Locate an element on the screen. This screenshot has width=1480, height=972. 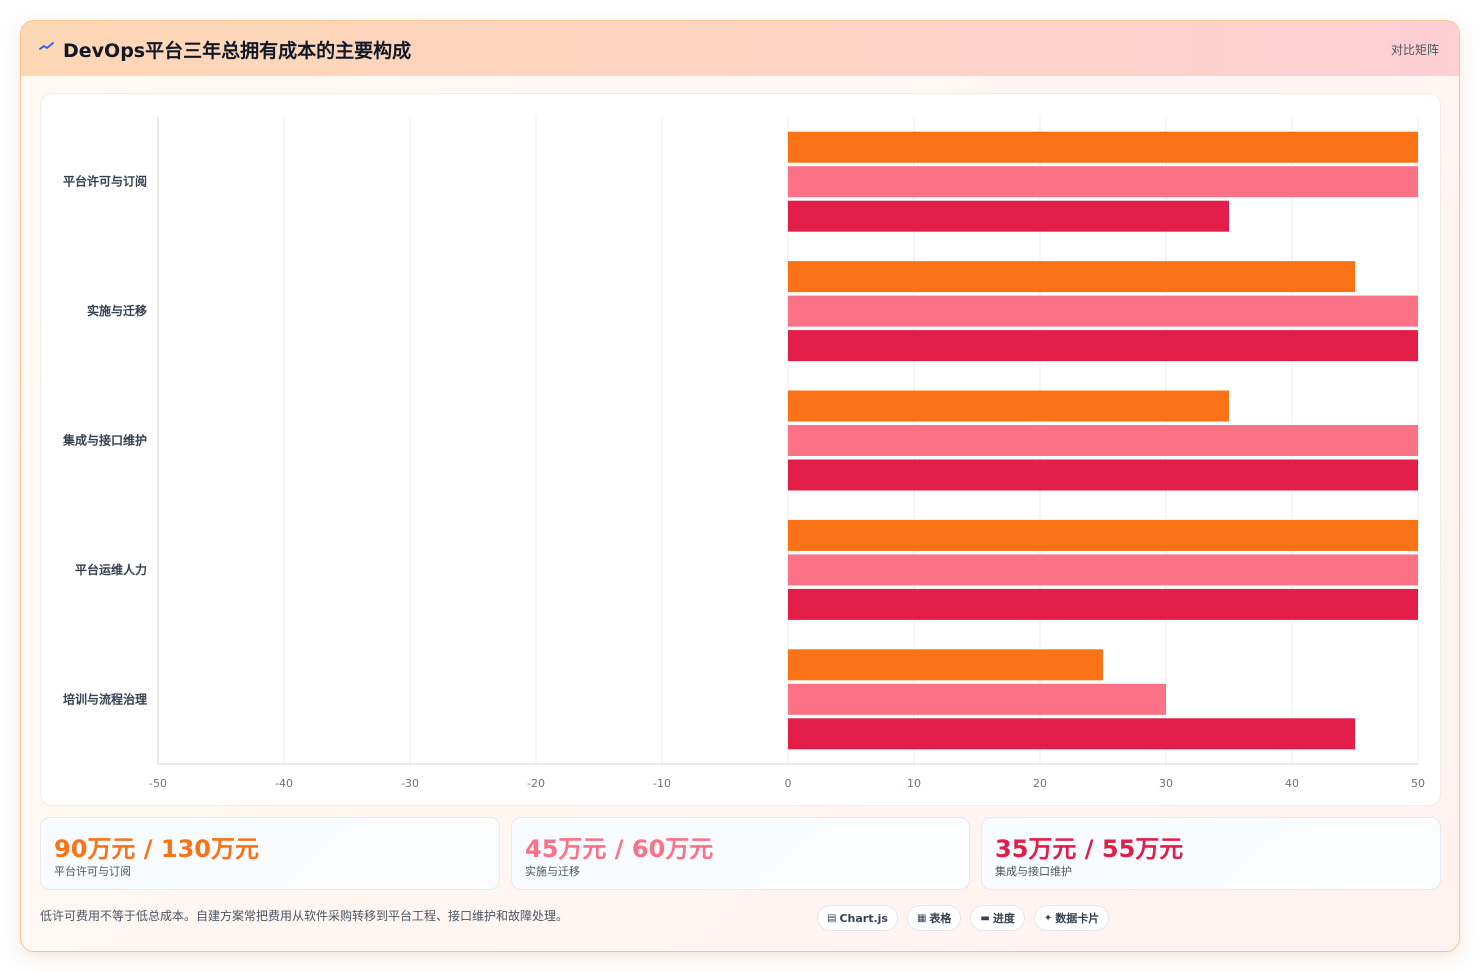
x-tick-label: -40 is located at coordinates (284, 783).